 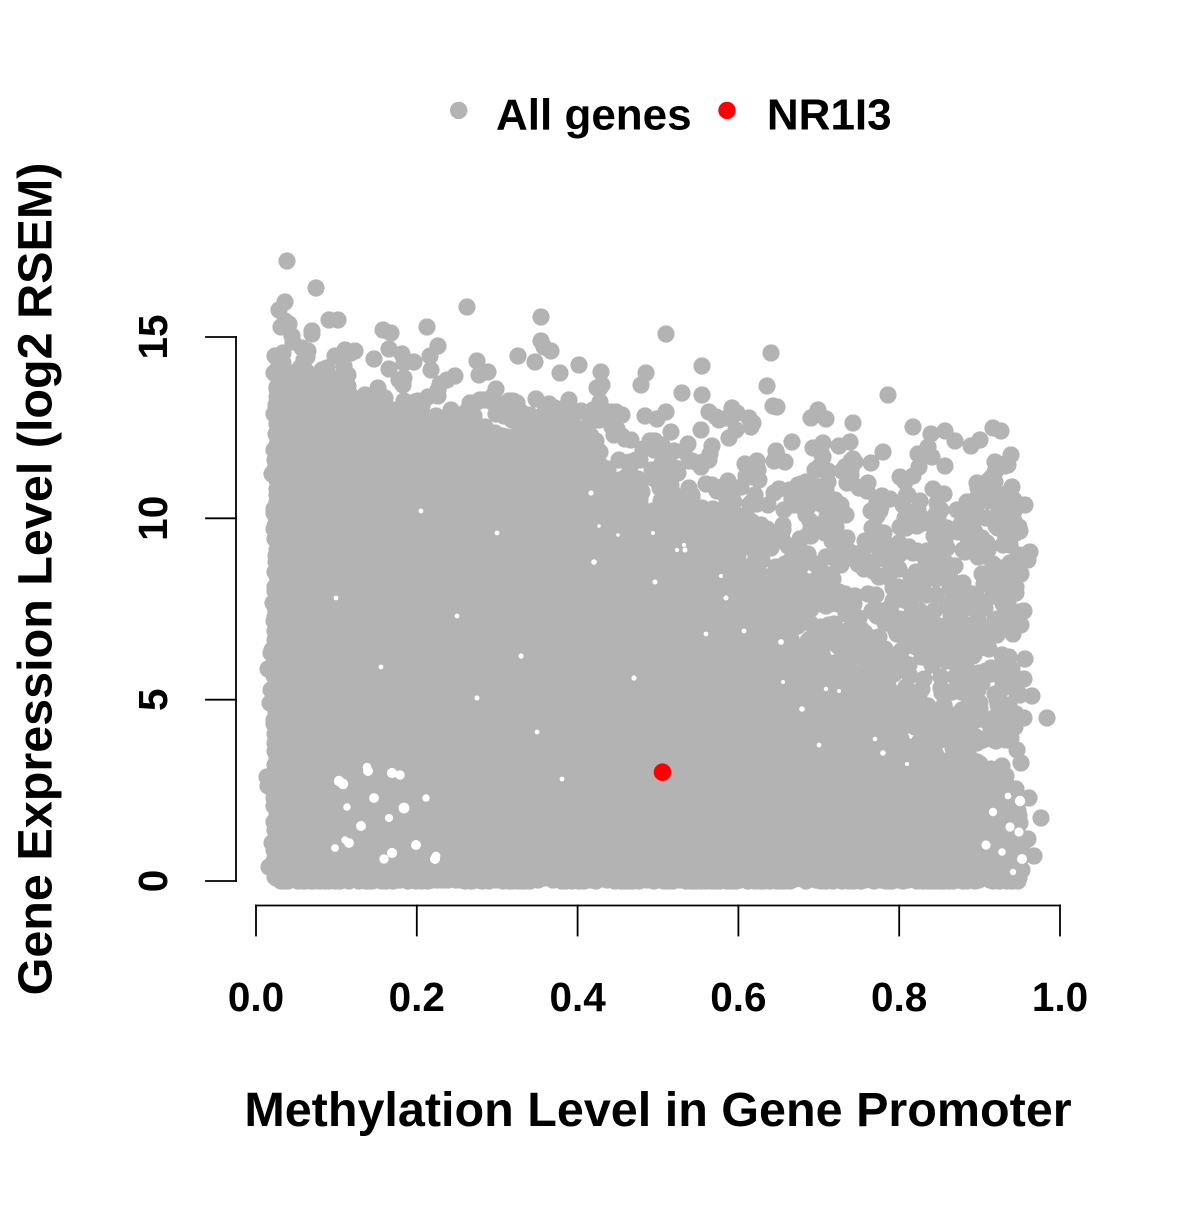 What do you see at coordinates (1060, 997) in the screenshot?
I see `svg-text: 1.0` at bounding box center [1060, 997].